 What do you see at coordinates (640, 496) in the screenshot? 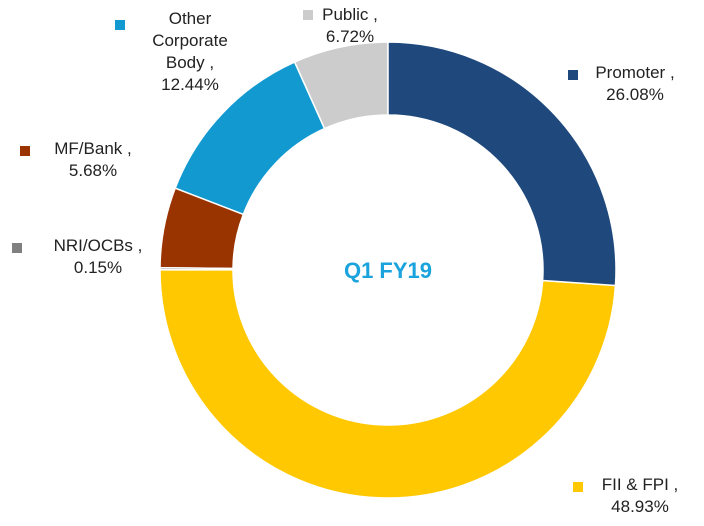
I see `data-label: FII & FPI , 48.93%` at bounding box center [640, 496].